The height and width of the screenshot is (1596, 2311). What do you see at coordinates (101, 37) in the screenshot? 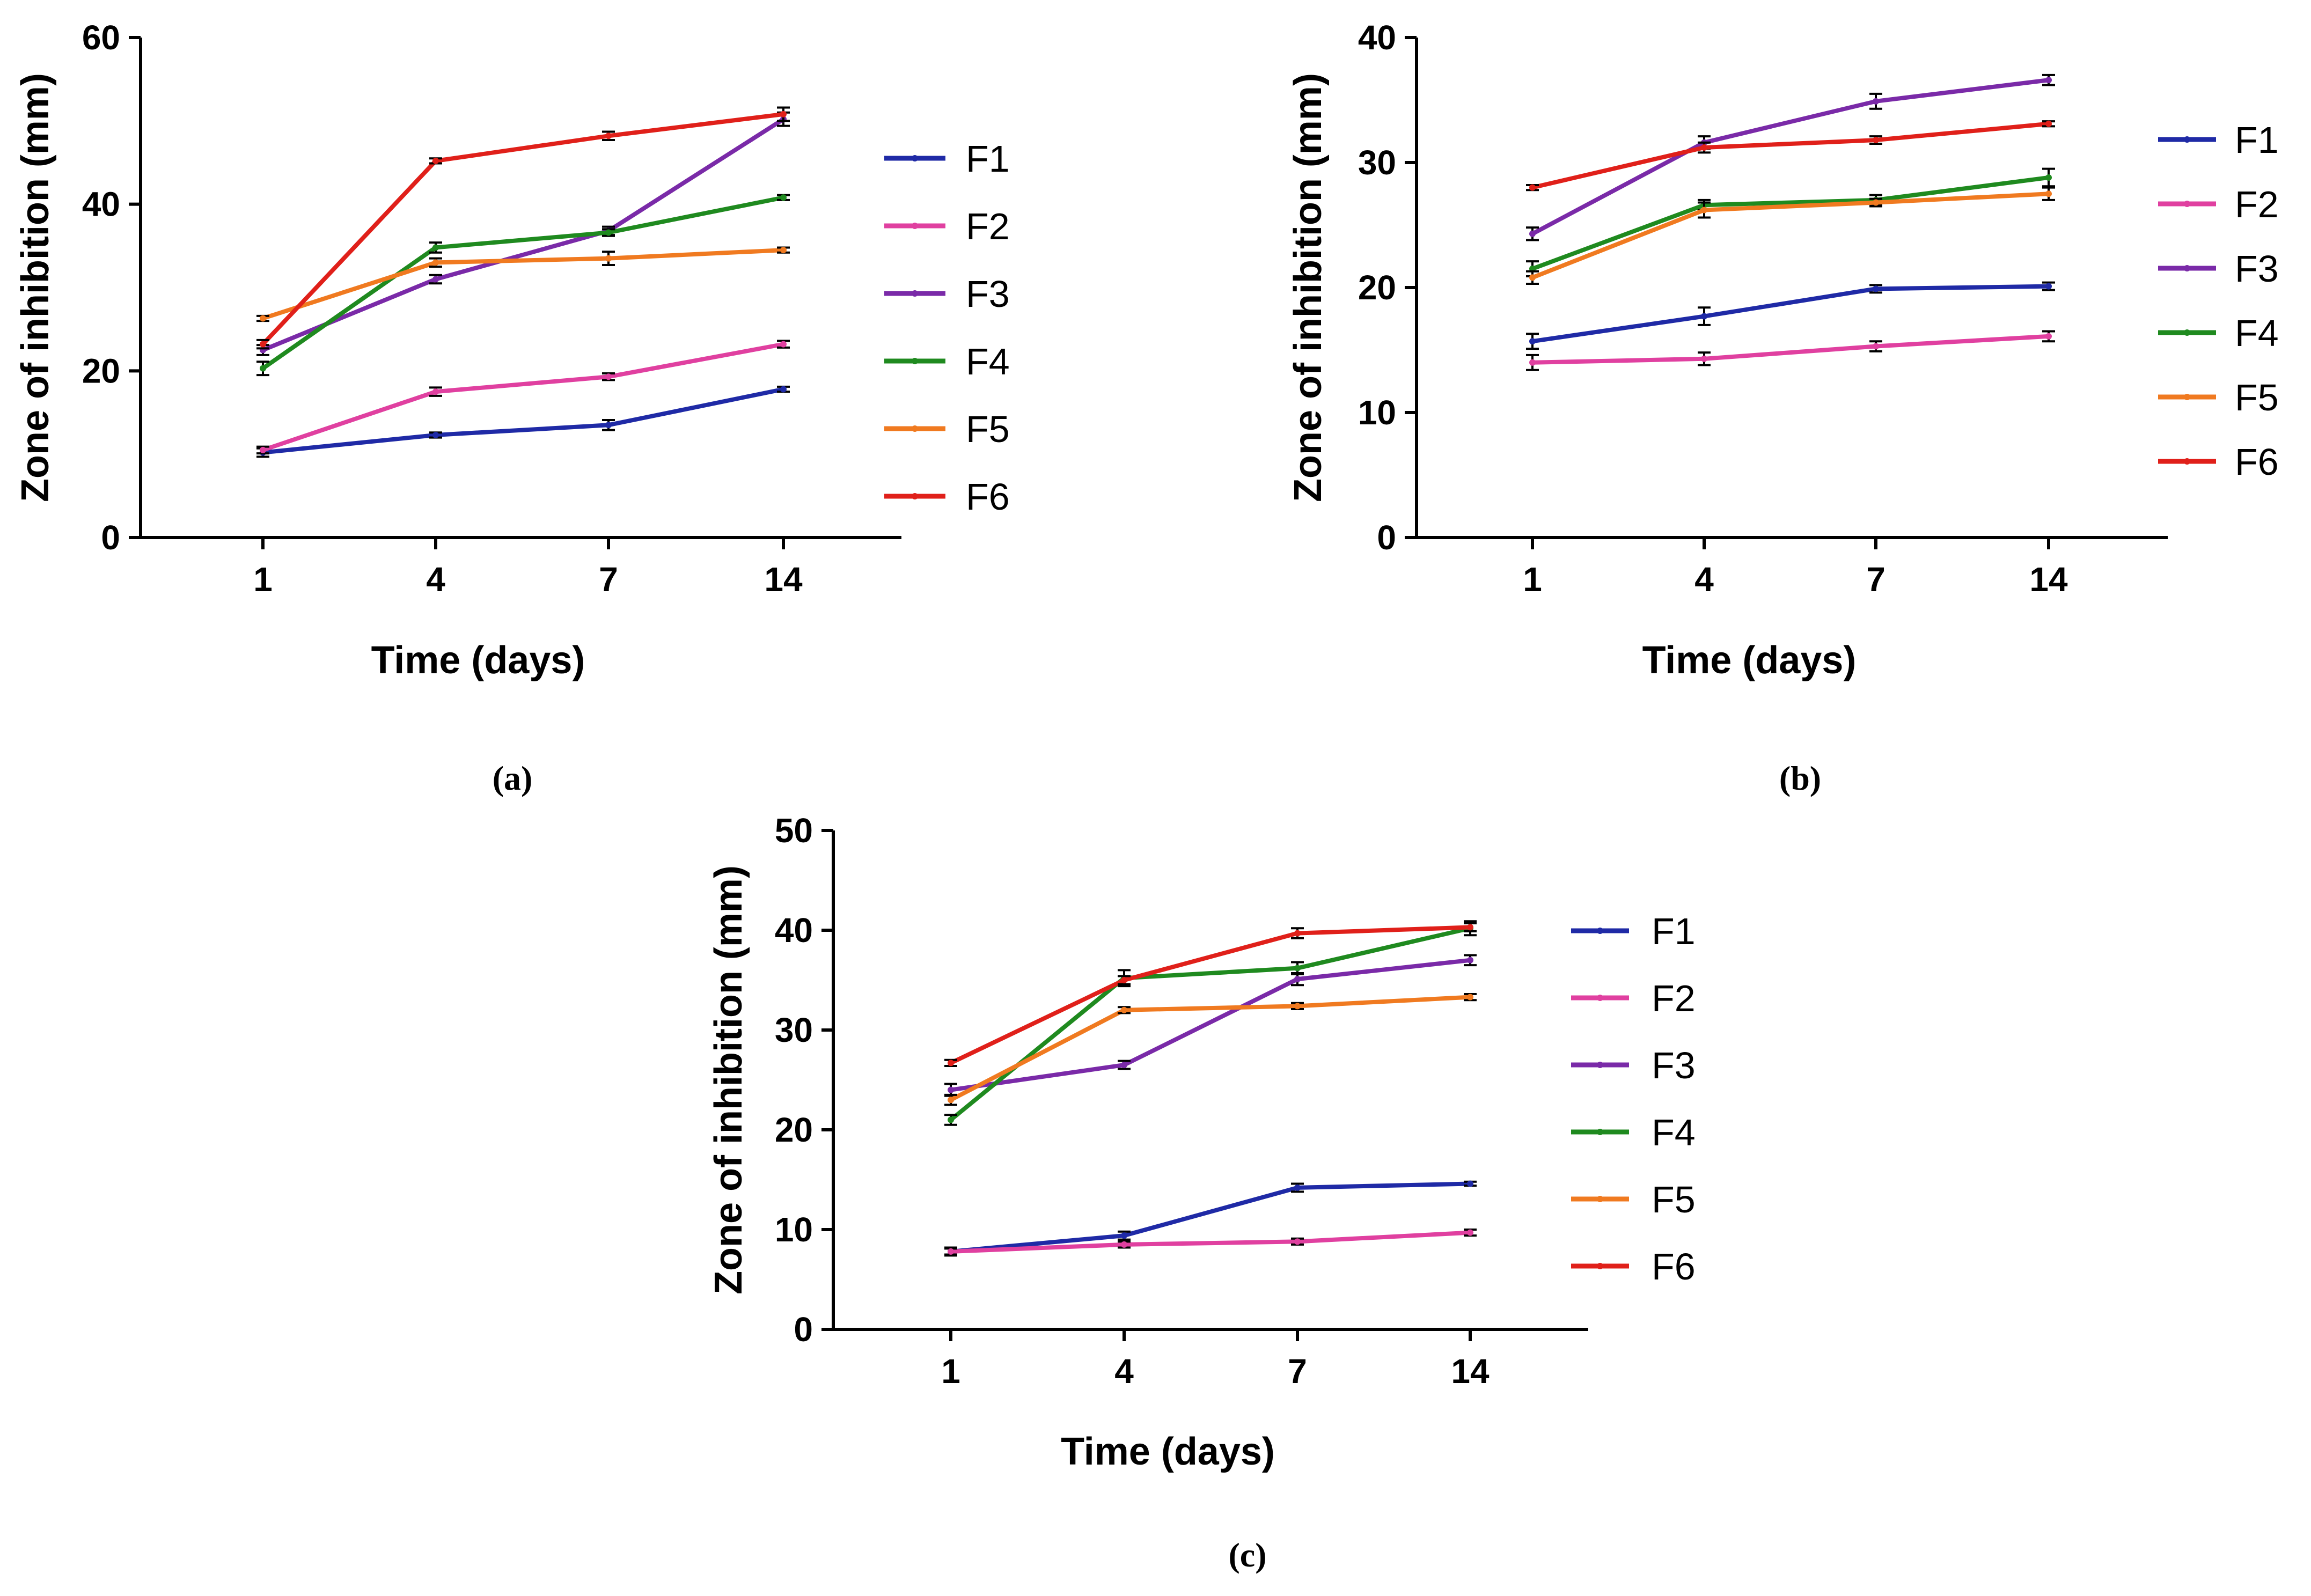
I see `y-tick-label: 60` at bounding box center [101, 37].